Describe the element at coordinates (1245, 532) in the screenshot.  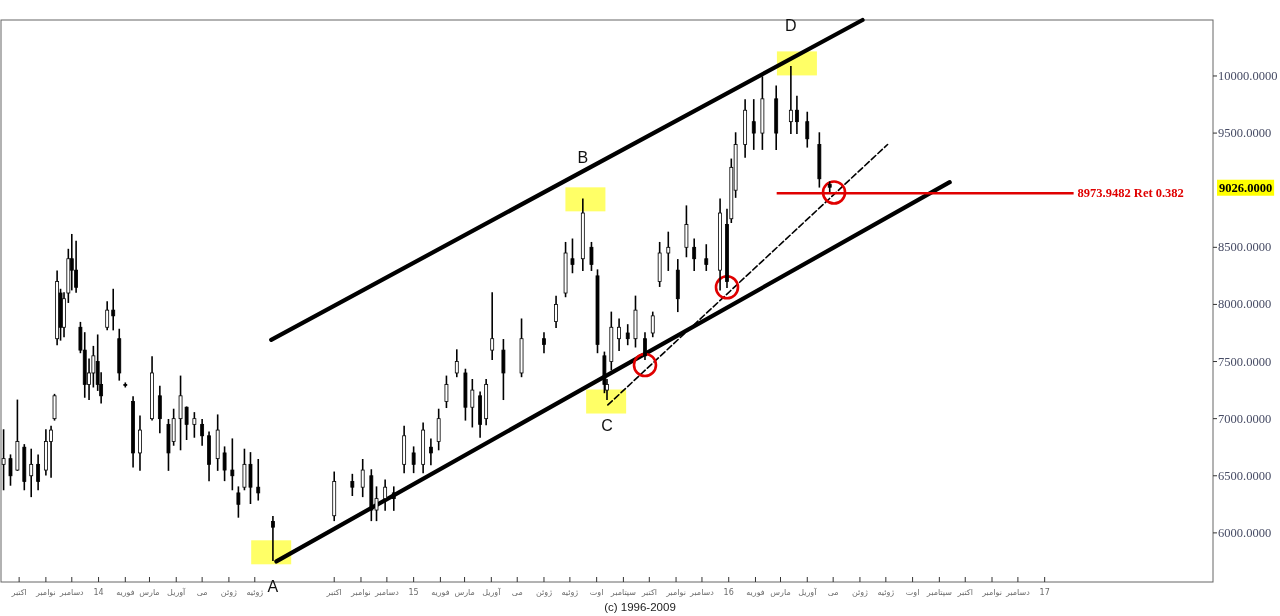
I see `y-tick-label: 6000.0000` at that location.